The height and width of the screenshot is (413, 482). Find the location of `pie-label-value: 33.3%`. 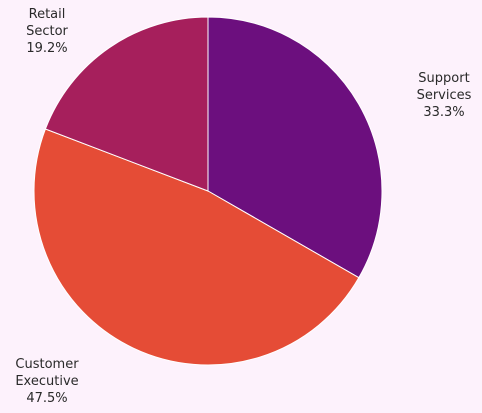

pie-label-value: 33.3% is located at coordinates (443, 112).